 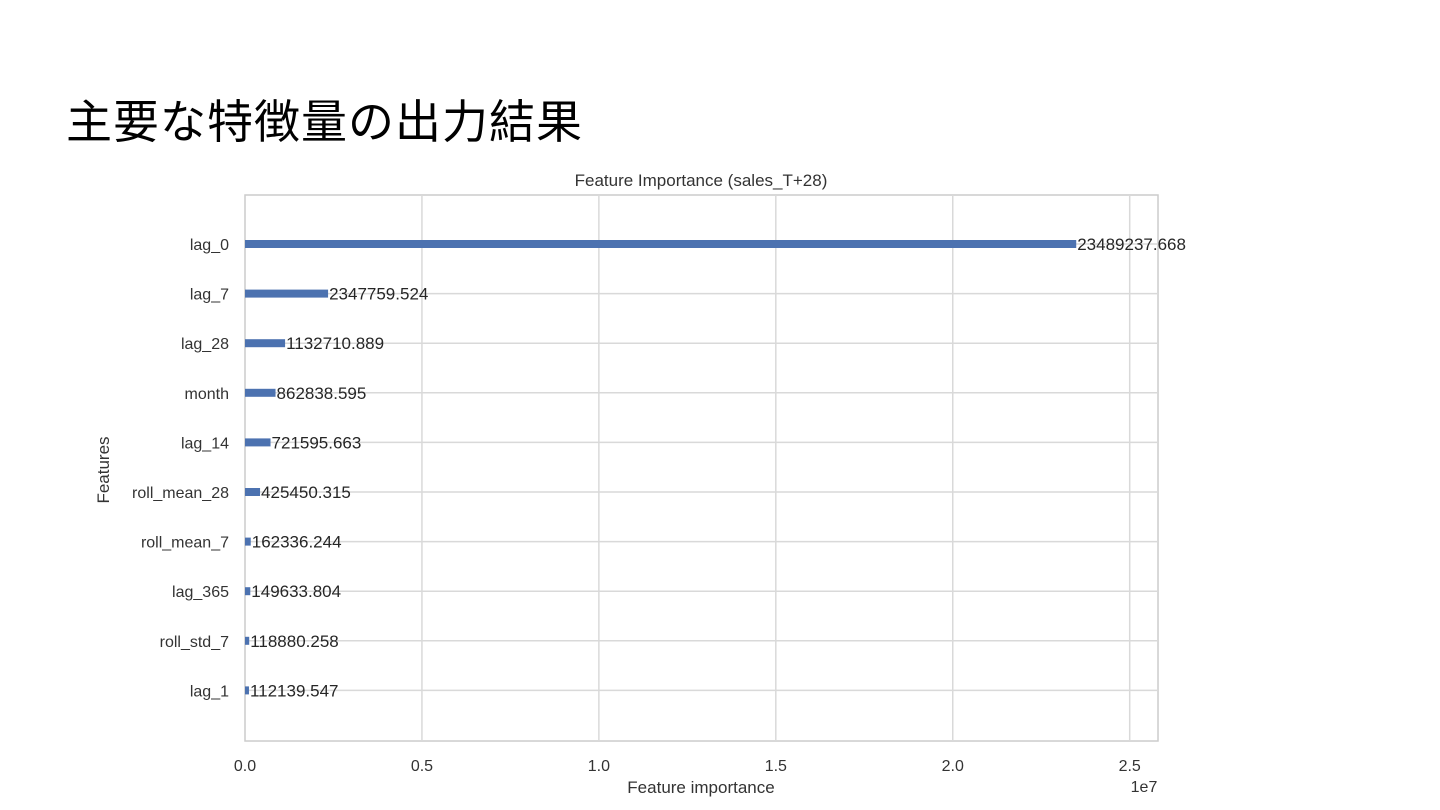 I want to click on slide-title: 主要な特徴量の出力結果, so click(x=324, y=122).